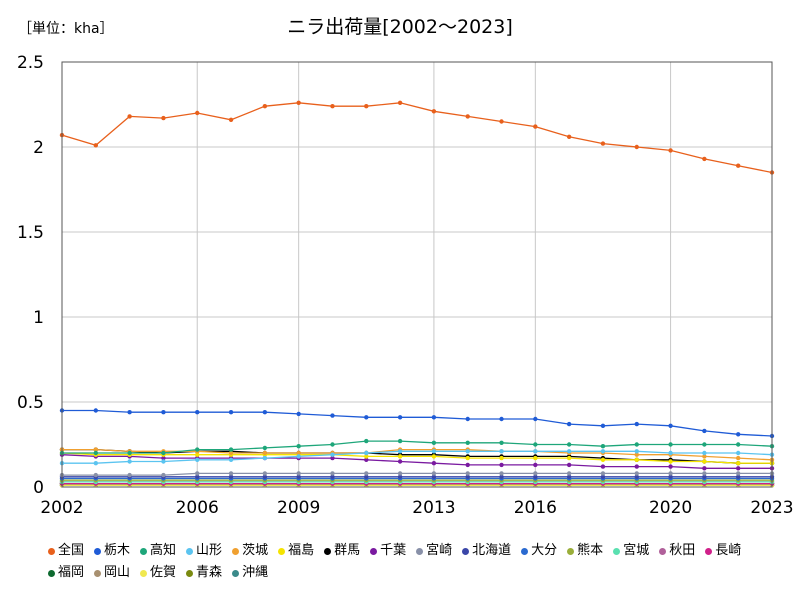 The image size is (800, 600). I want to click on x-tick-label: 2020, so click(670, 508).